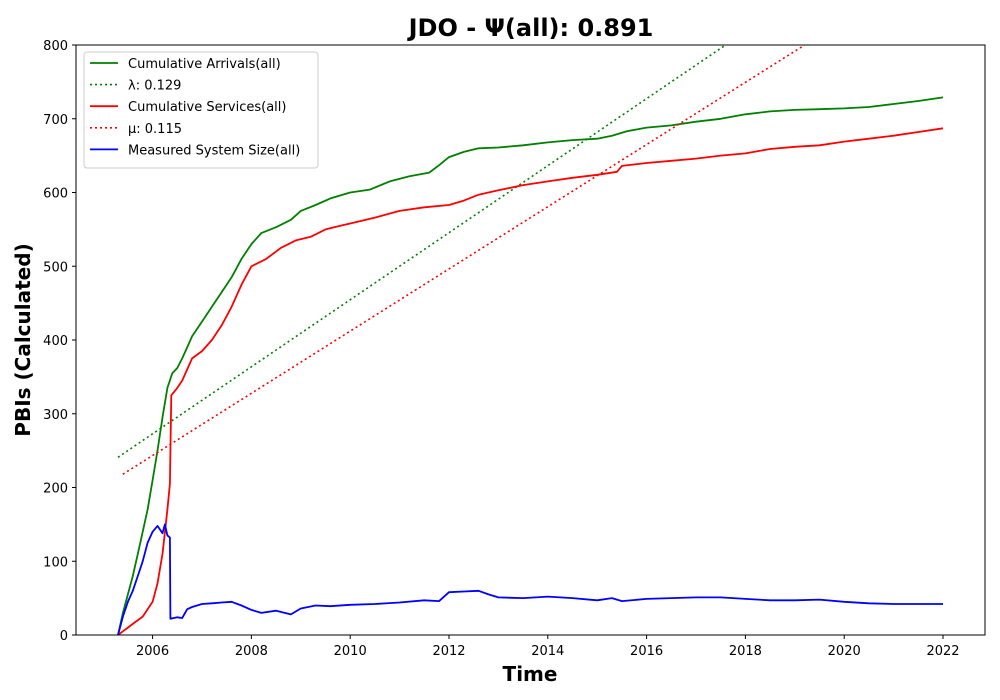  I want to click on legend-box, so click(201, 110).